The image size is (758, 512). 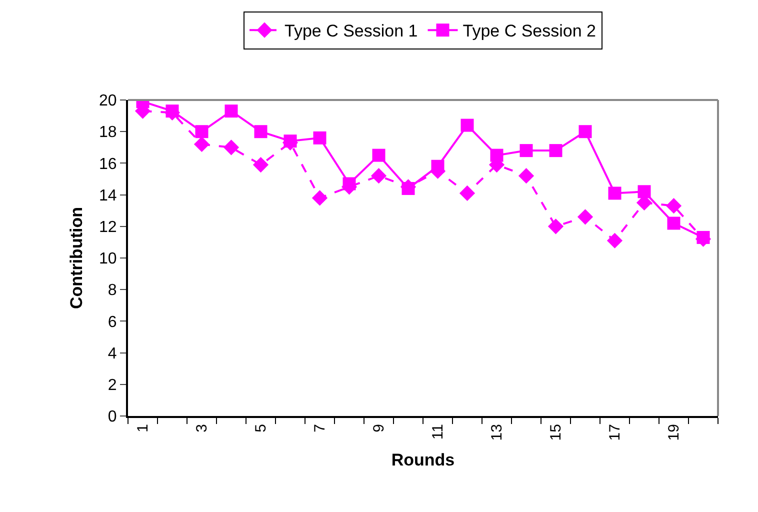 I want to click on y-tick-label: 4, so click(x=112, y=353).